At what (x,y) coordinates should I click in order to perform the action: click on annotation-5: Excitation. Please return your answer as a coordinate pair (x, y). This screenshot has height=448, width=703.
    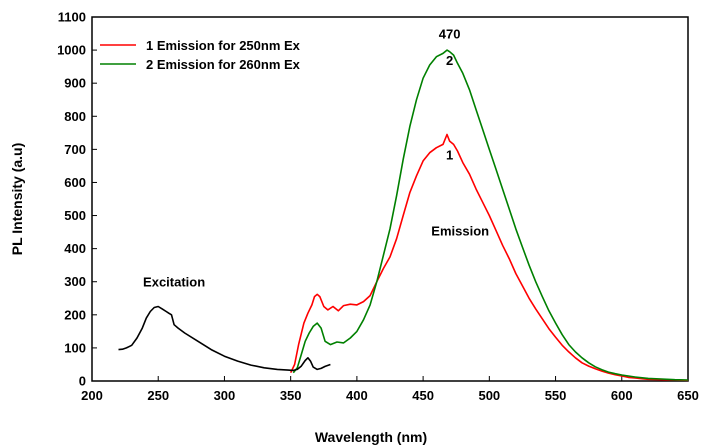
    Looking at the image, I should click on (174, 282).